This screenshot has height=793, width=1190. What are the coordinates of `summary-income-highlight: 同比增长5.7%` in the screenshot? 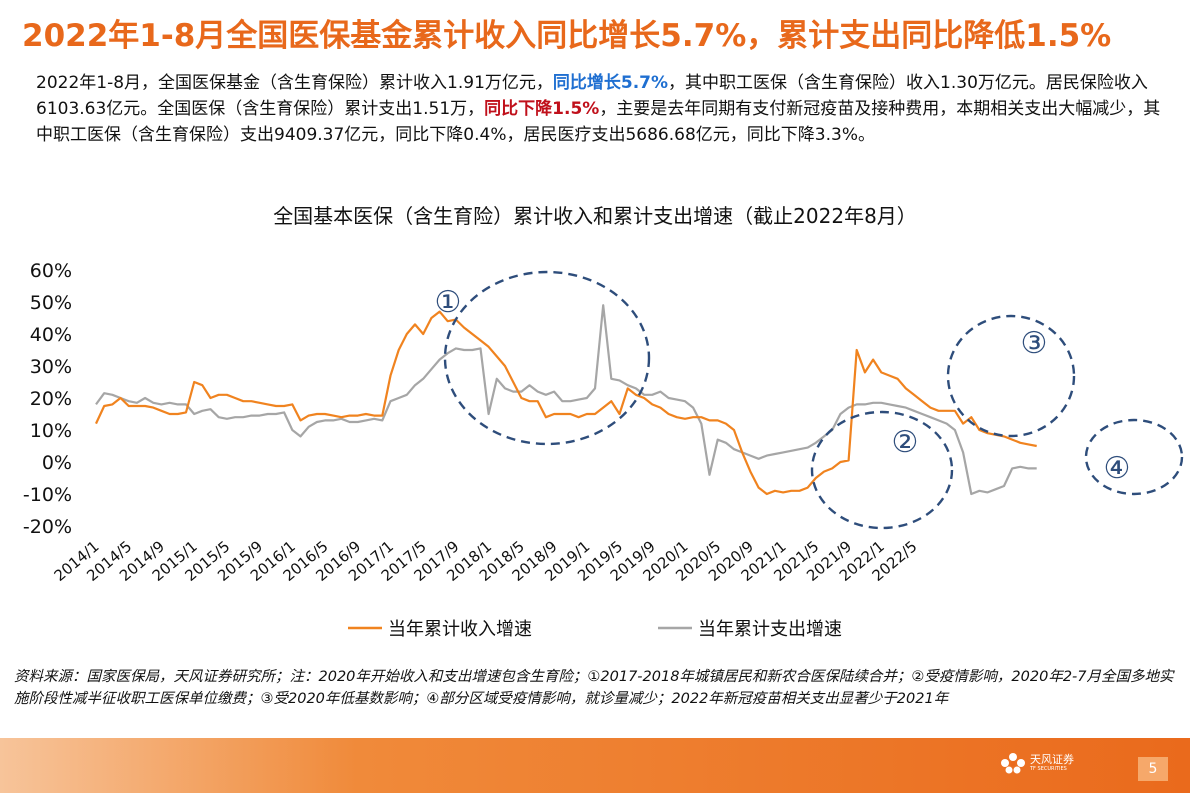 It's located at (610, 83).